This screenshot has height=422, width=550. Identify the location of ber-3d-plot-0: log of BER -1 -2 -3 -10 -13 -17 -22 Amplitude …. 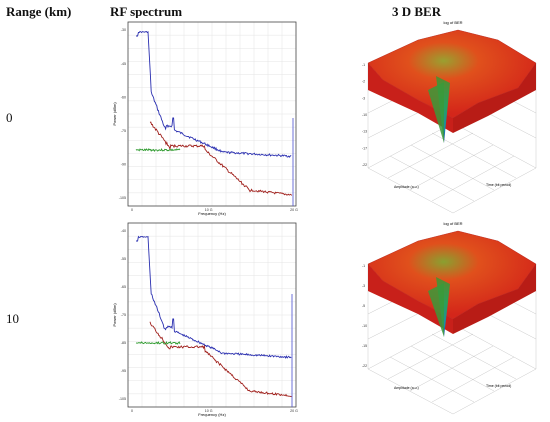
(449, 117).